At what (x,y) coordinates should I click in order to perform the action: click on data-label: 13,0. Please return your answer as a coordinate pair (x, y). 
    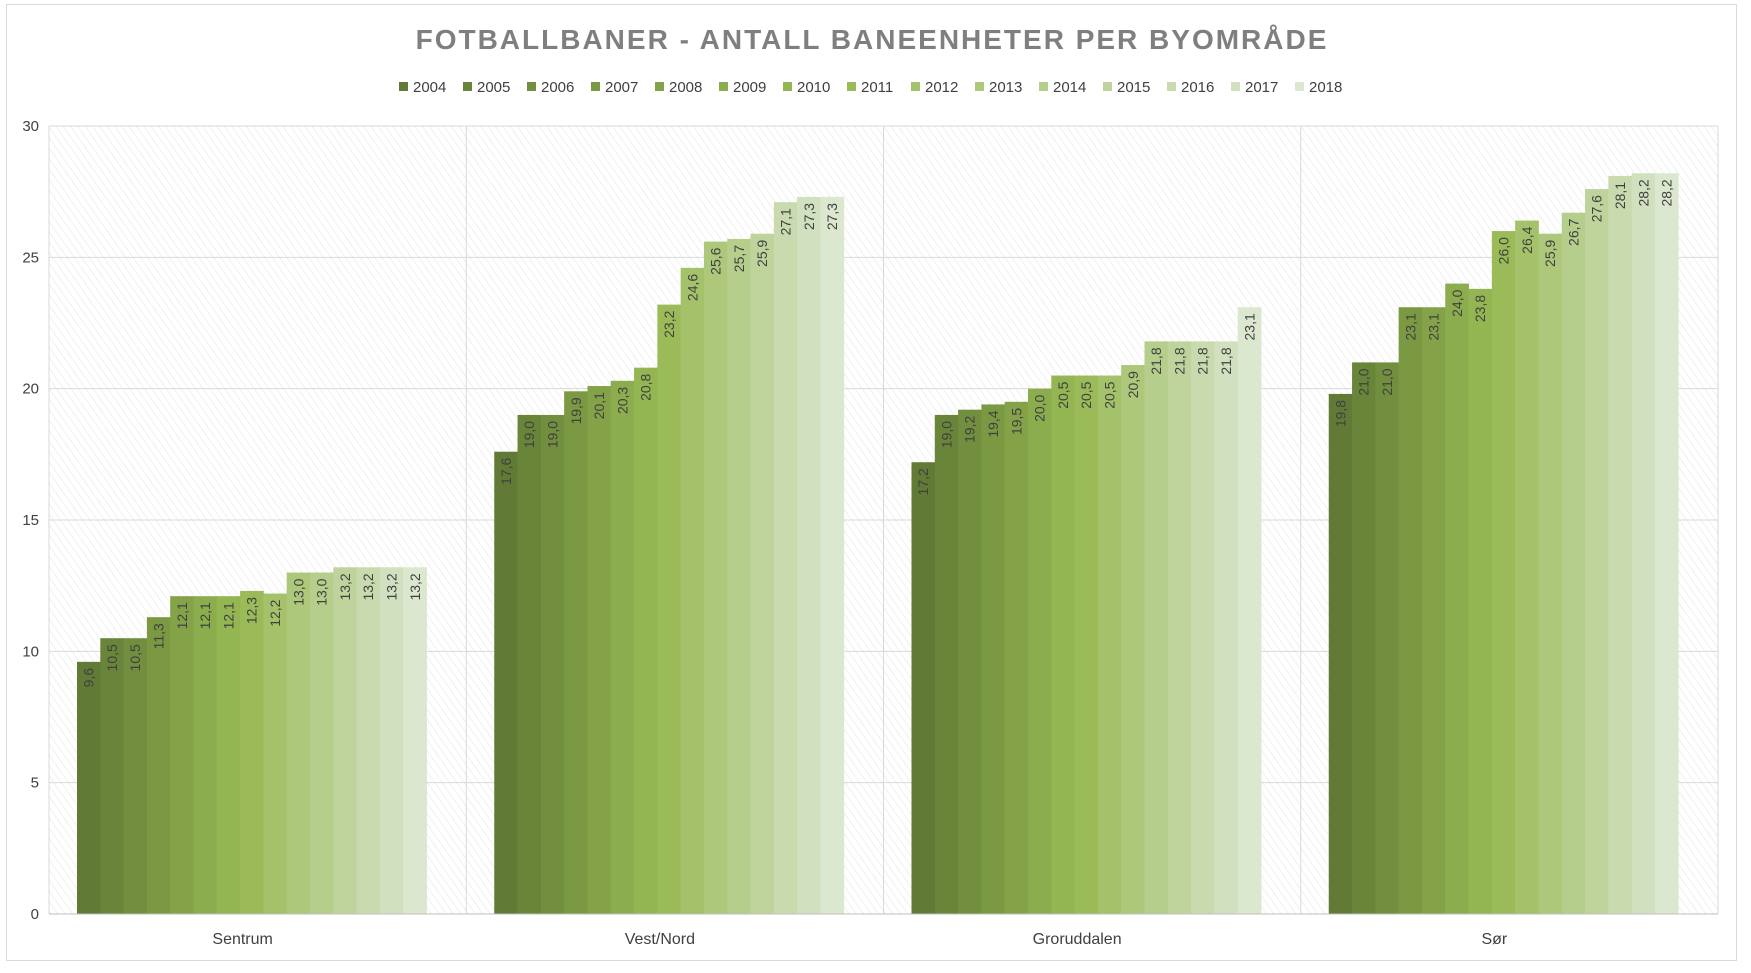
    Looking at the image, I should click on (322, 591).